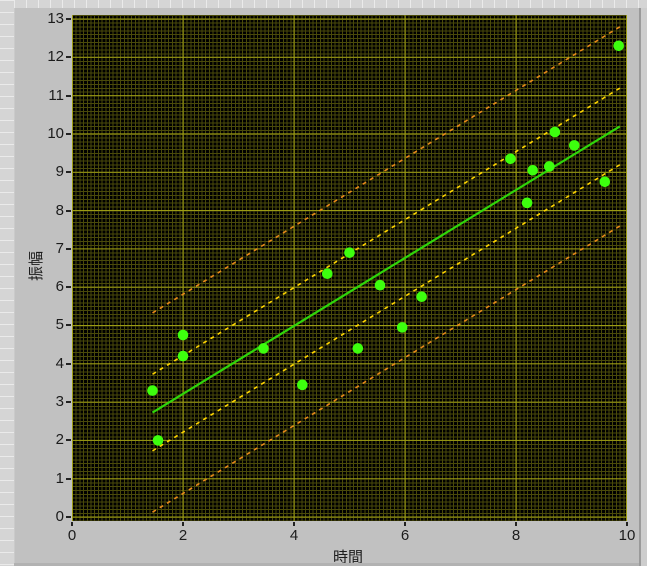 This screenshot has height=566, width=647. I want to click on y-tick-label: 7, so click(59, 248).